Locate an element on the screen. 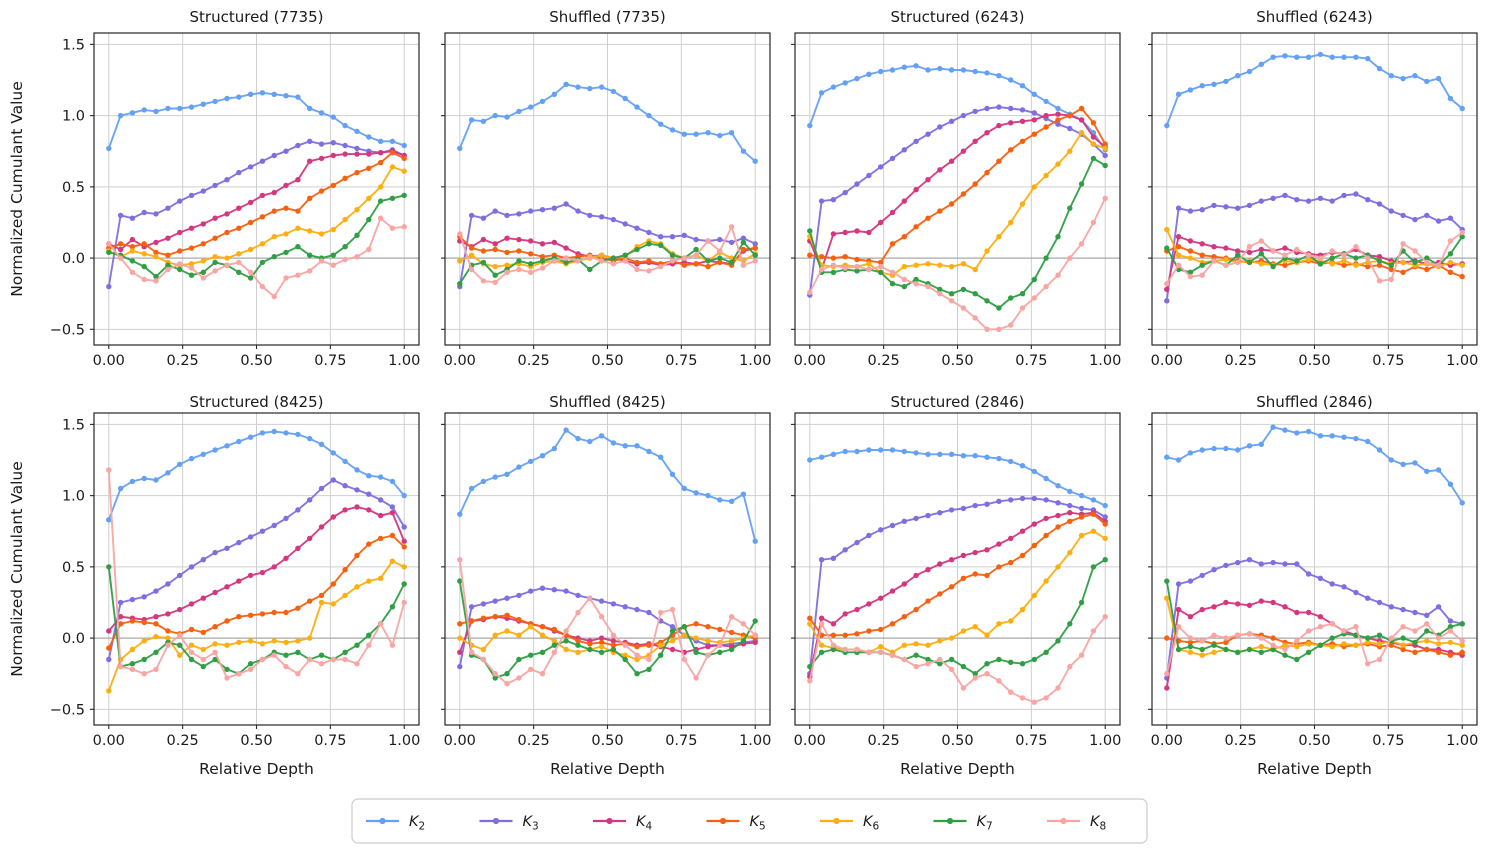  x-tick-label: 0.00 is located at coordinates (1167, 741).